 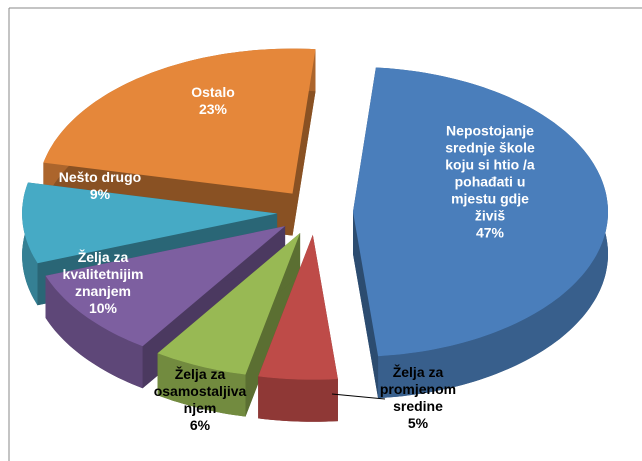 I want to click on leader-line, so click(x=358, y=396).